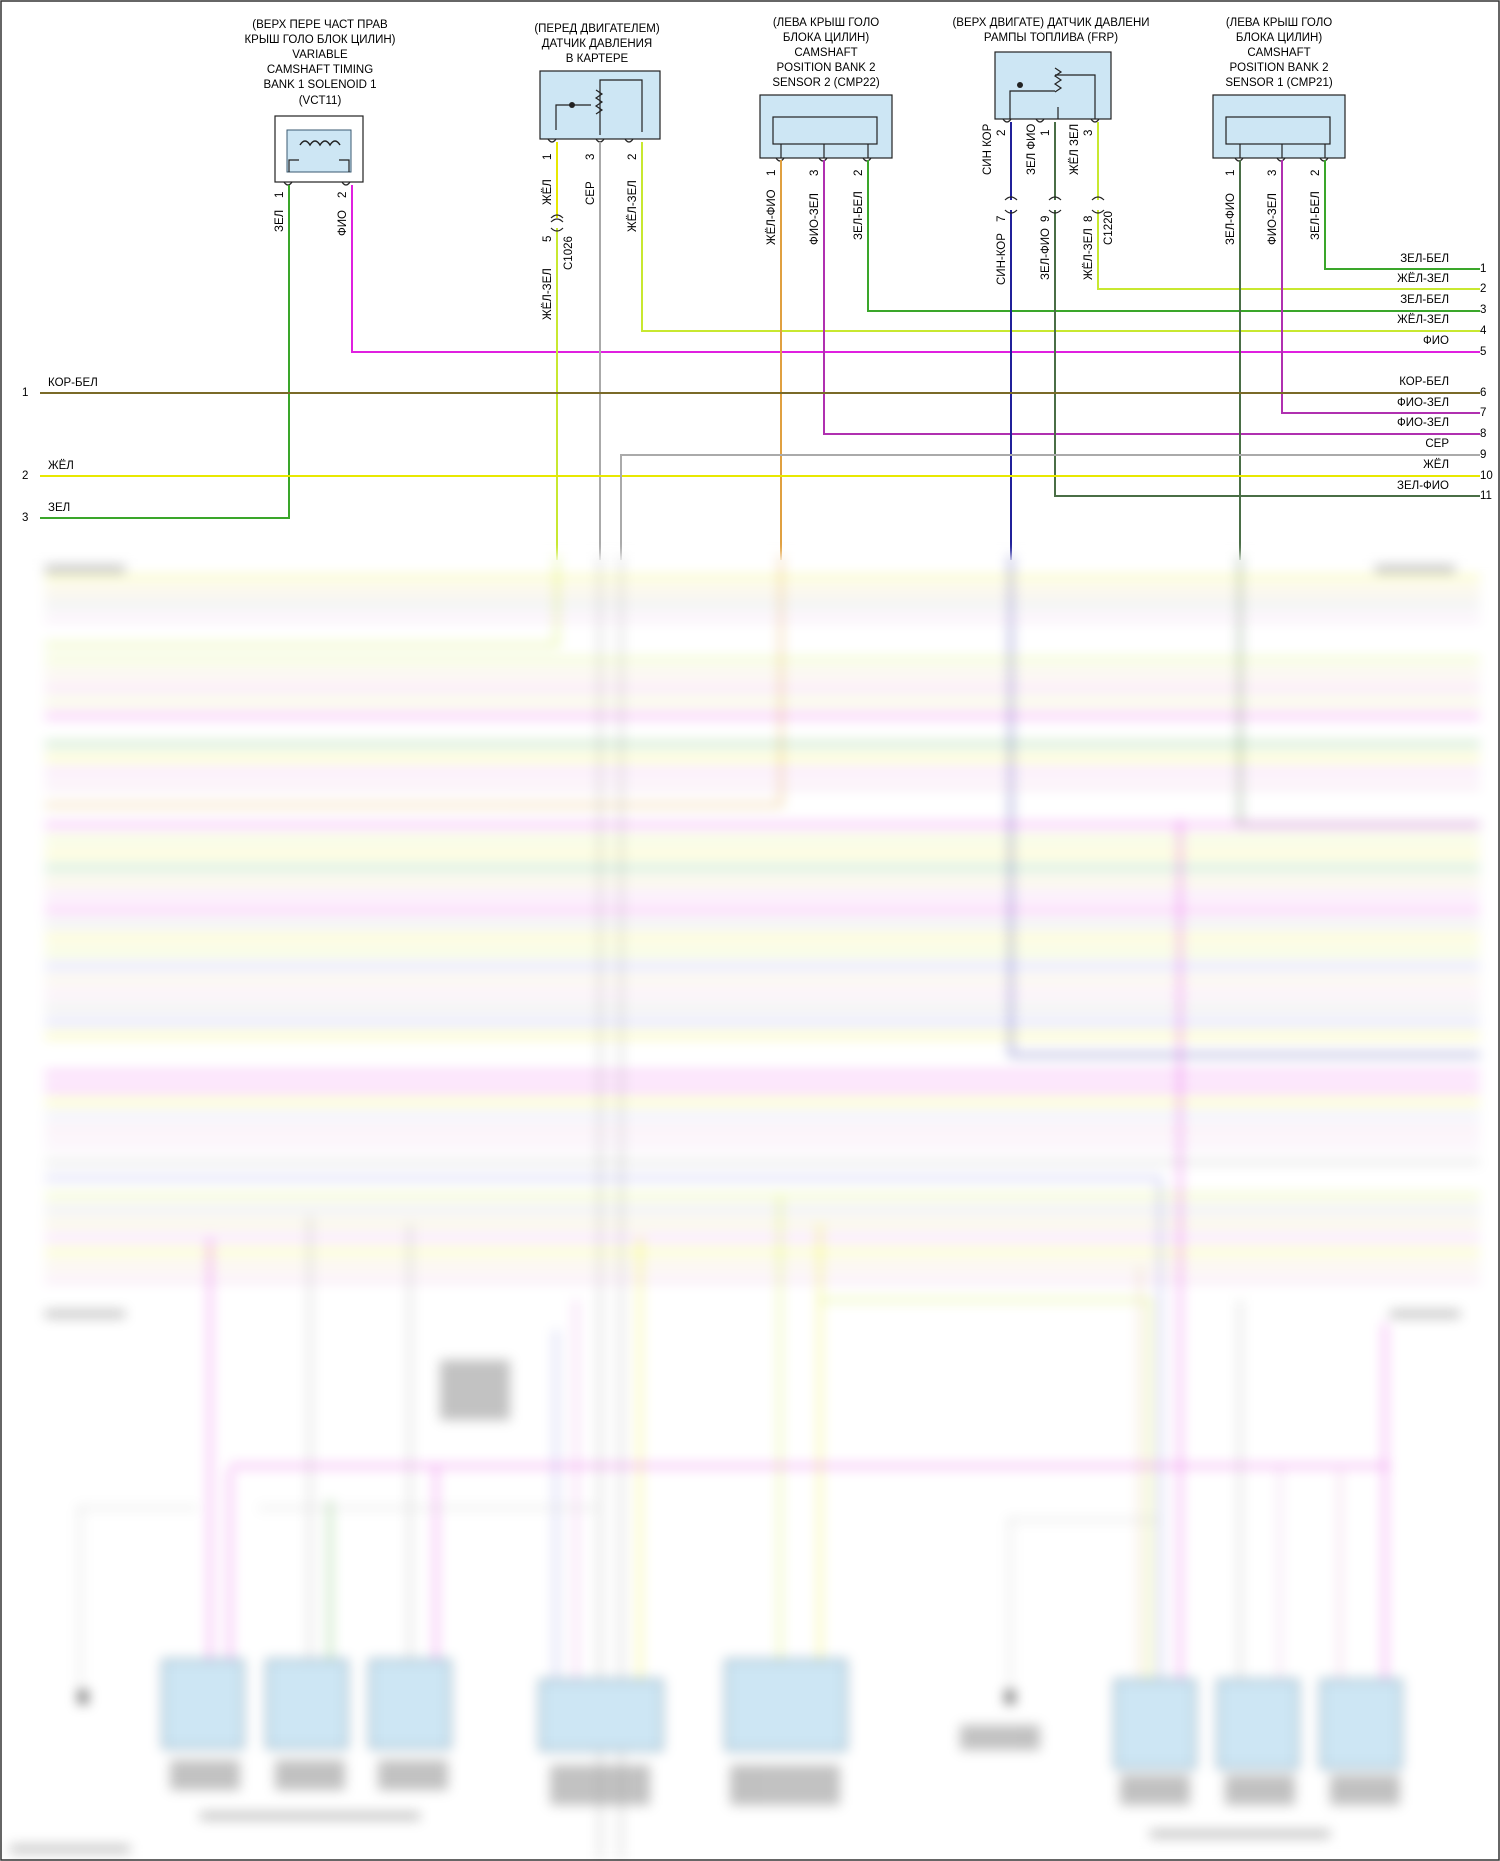 The height and width of the screenshot is (1861, 1500). What do you see at coordinates (343, 223) in the screenshot?
I see `svg-text: ФИО` at bounding box center [343, 223].